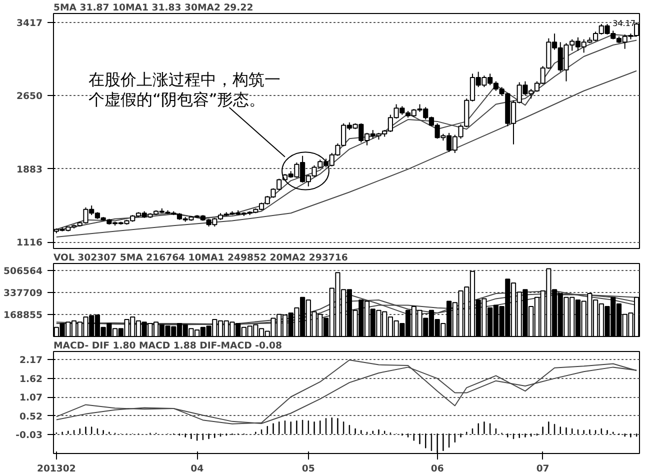 Image resolution: width=647 pixels, height=474 pixels. I want to click on y-tick-label: 2650, so click(30, 96).